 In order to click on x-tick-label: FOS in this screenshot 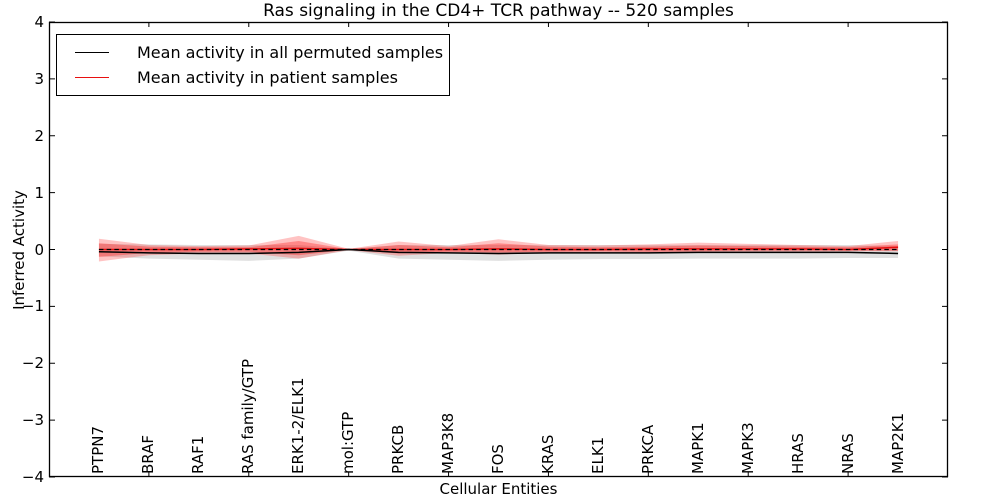, I will do `click(498, 459)`.